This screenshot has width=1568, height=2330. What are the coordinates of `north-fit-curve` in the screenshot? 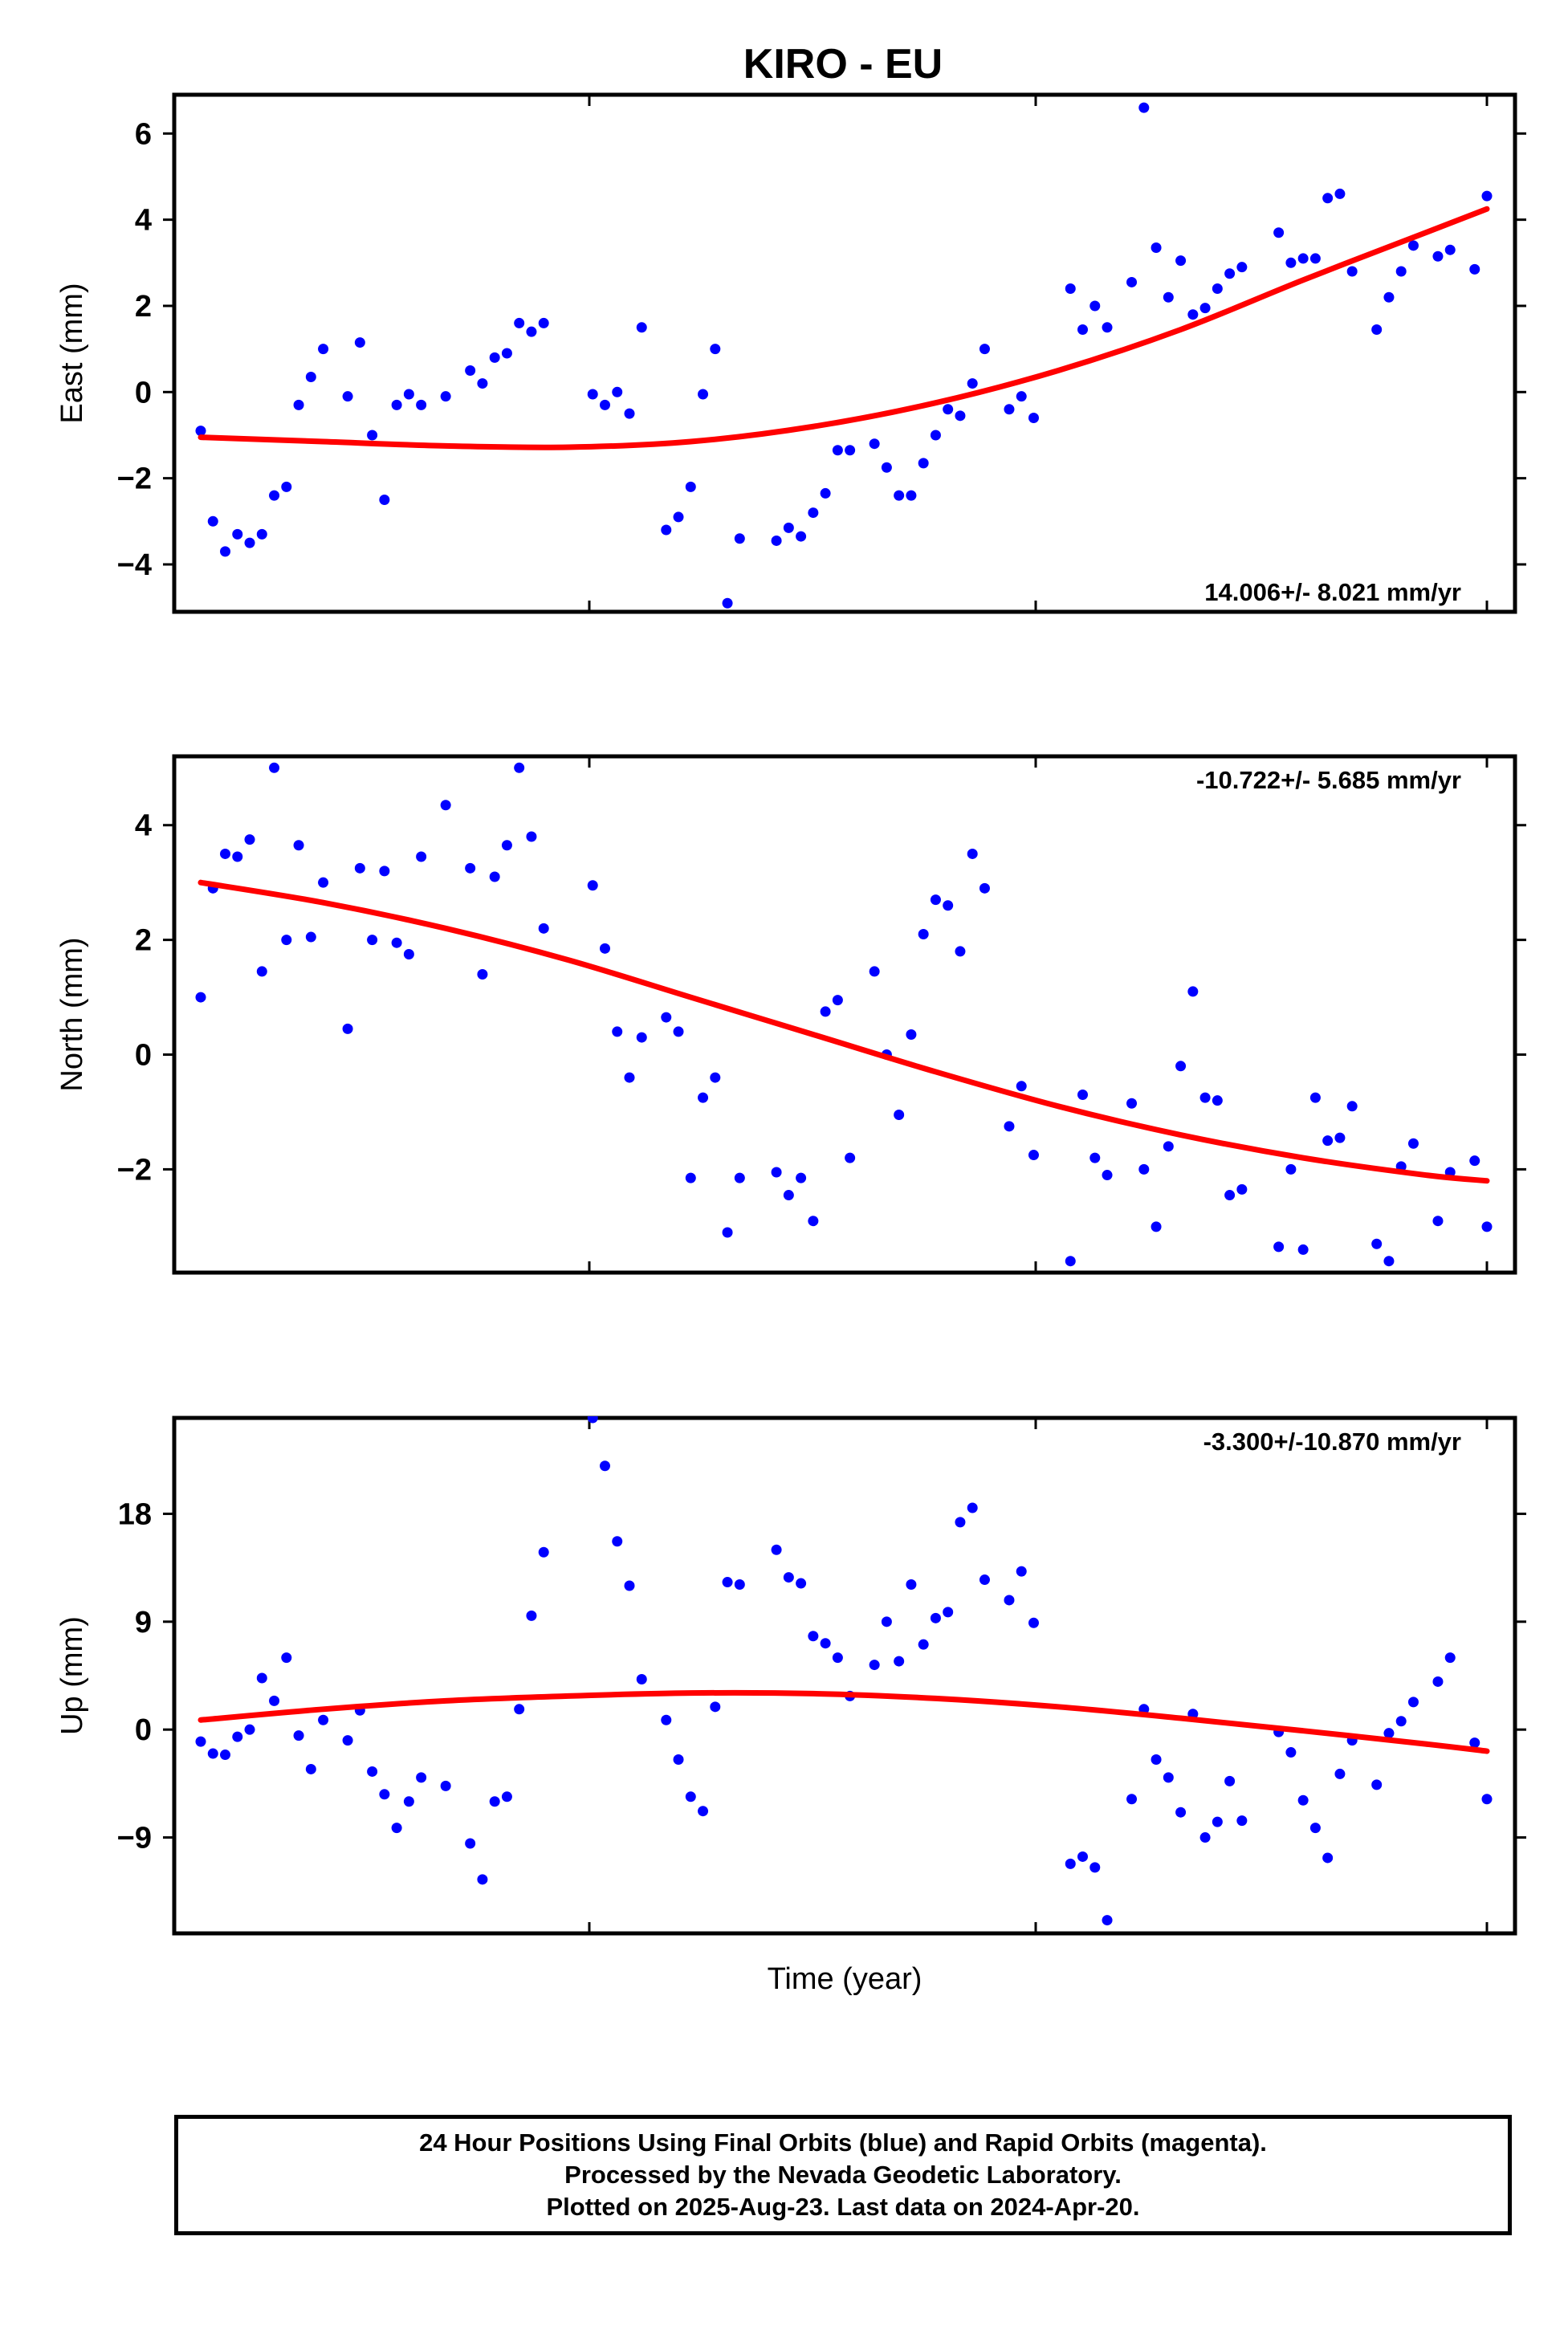 It's located at (844, 1031).